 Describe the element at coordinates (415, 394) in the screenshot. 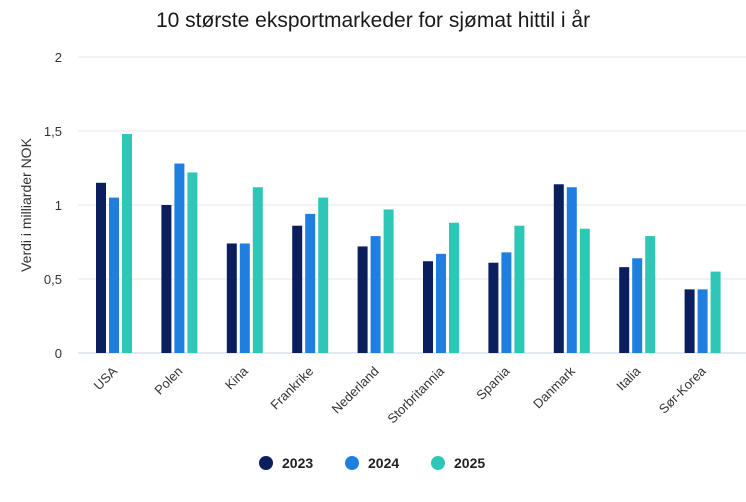

I see `x-tick-label: Storbritannia` at that location.